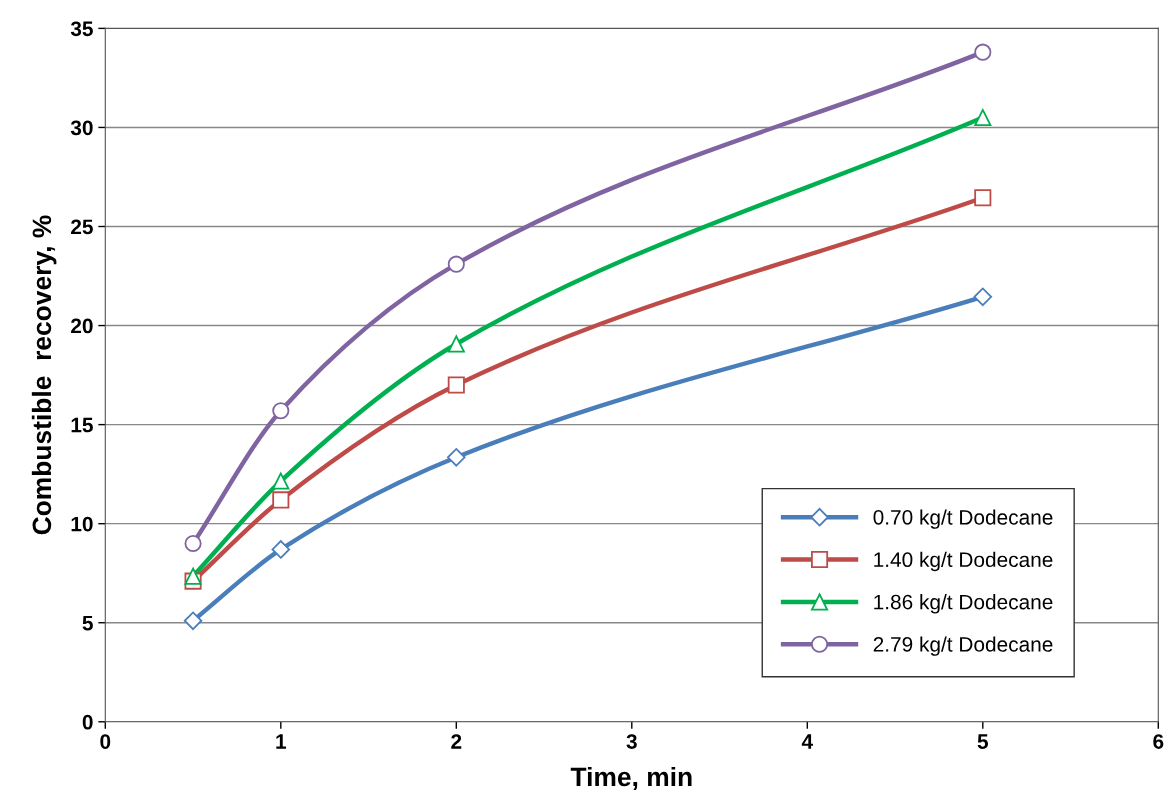 The width and height of the screenshot is (1170, 811). I want to click on x-axis-title: Time, min, so click(631, 778).